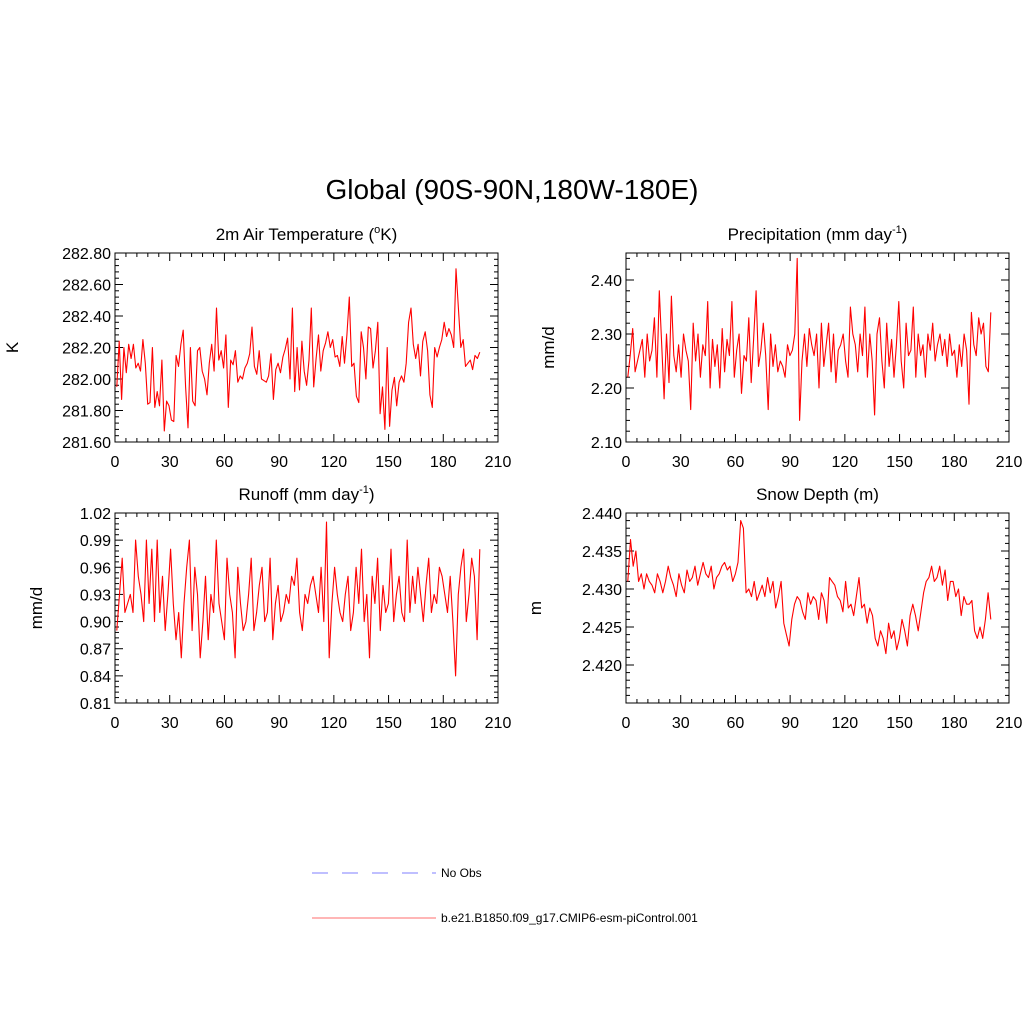 The width and height of the screenshot is (1024, 1024). What do you see at coordinates (606, 443) in the screenshot?
I see `y-tick-label: 2.10` at bounding box center [606, 443].